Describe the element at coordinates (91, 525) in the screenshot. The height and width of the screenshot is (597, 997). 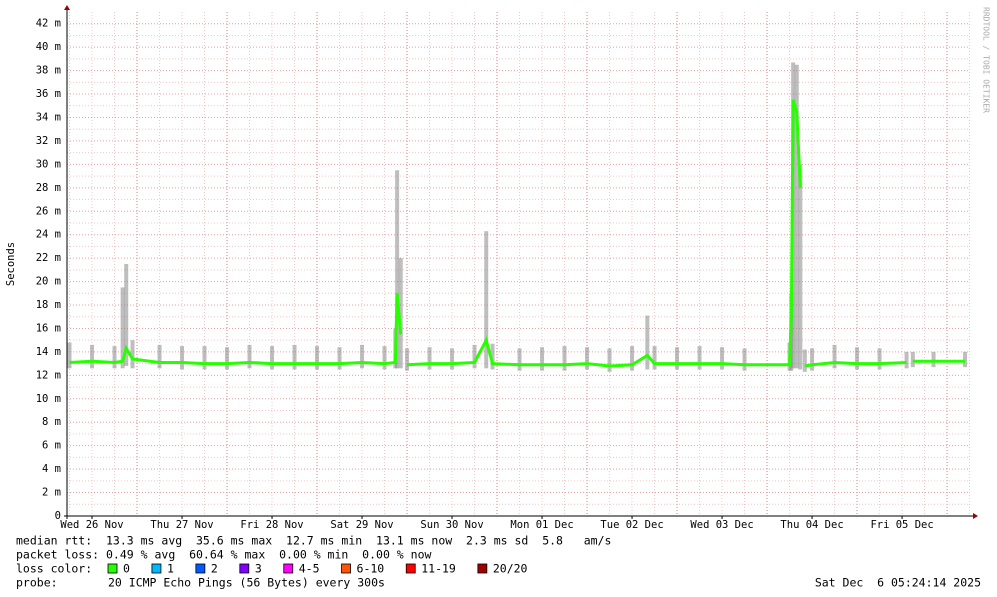
I see `x-tick-label: Wed 26 Nov` at that location.